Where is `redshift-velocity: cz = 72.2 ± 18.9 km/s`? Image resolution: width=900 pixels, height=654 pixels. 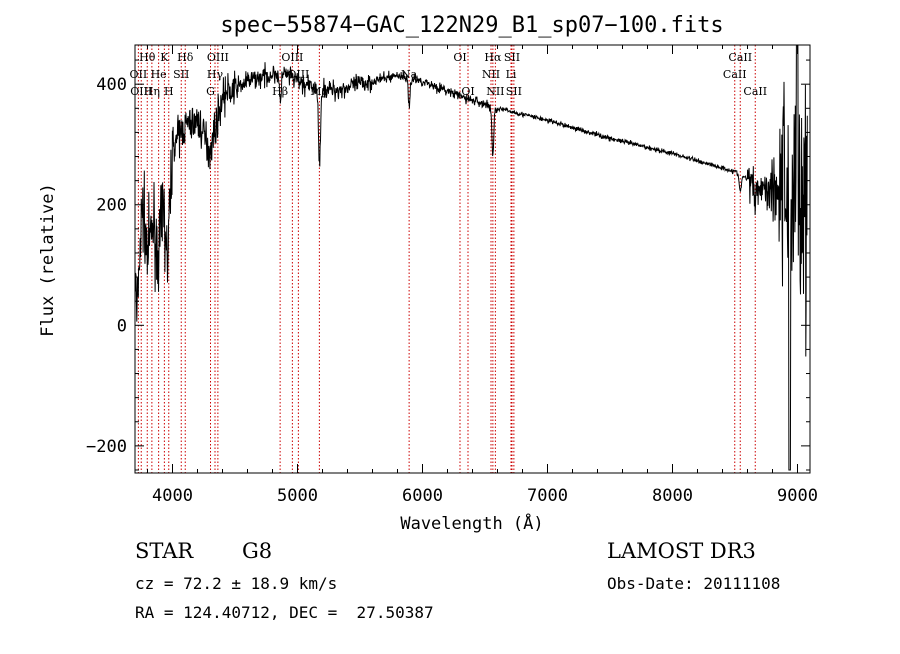 redshift-velocity: cz = 72.2 ± 18.9 km/s is located at coordinates (236, 583).